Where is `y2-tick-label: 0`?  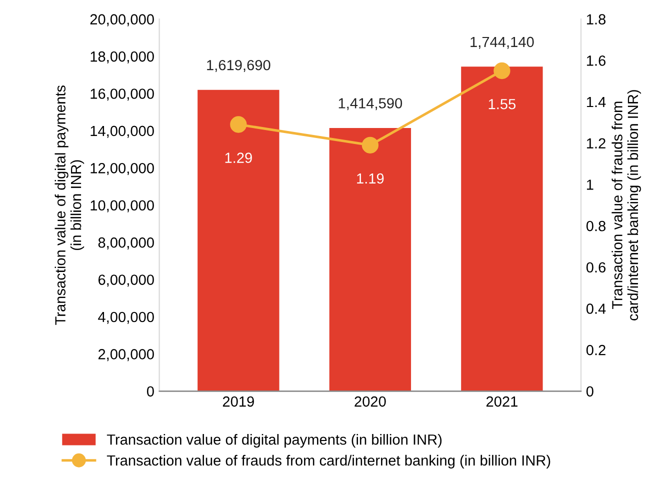
y2-tick-label: 0 is located at coordinates (590, 391).